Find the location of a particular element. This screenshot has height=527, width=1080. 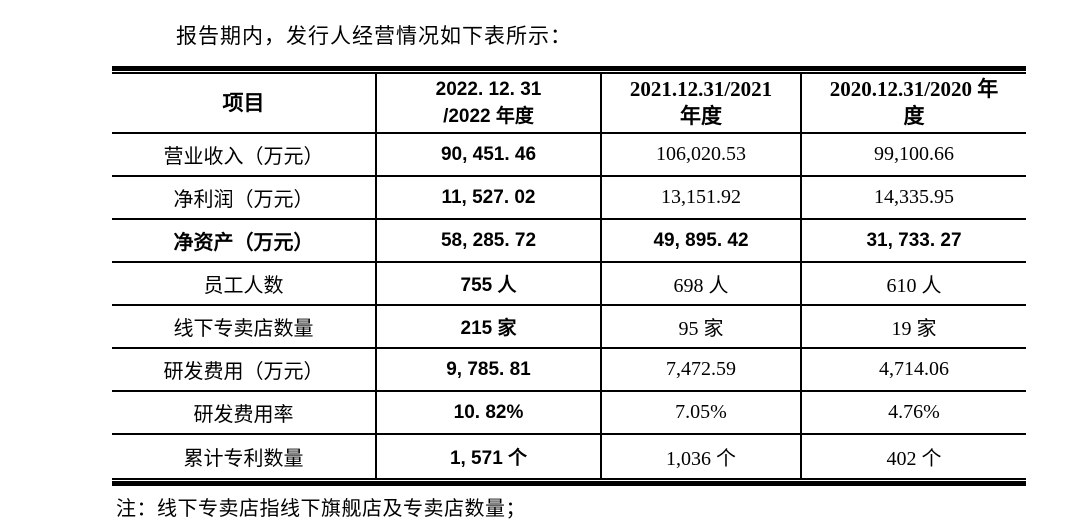

header-2022-column: 2022. 12. 31 /2022 年度 is located at coordinates (487, 104).